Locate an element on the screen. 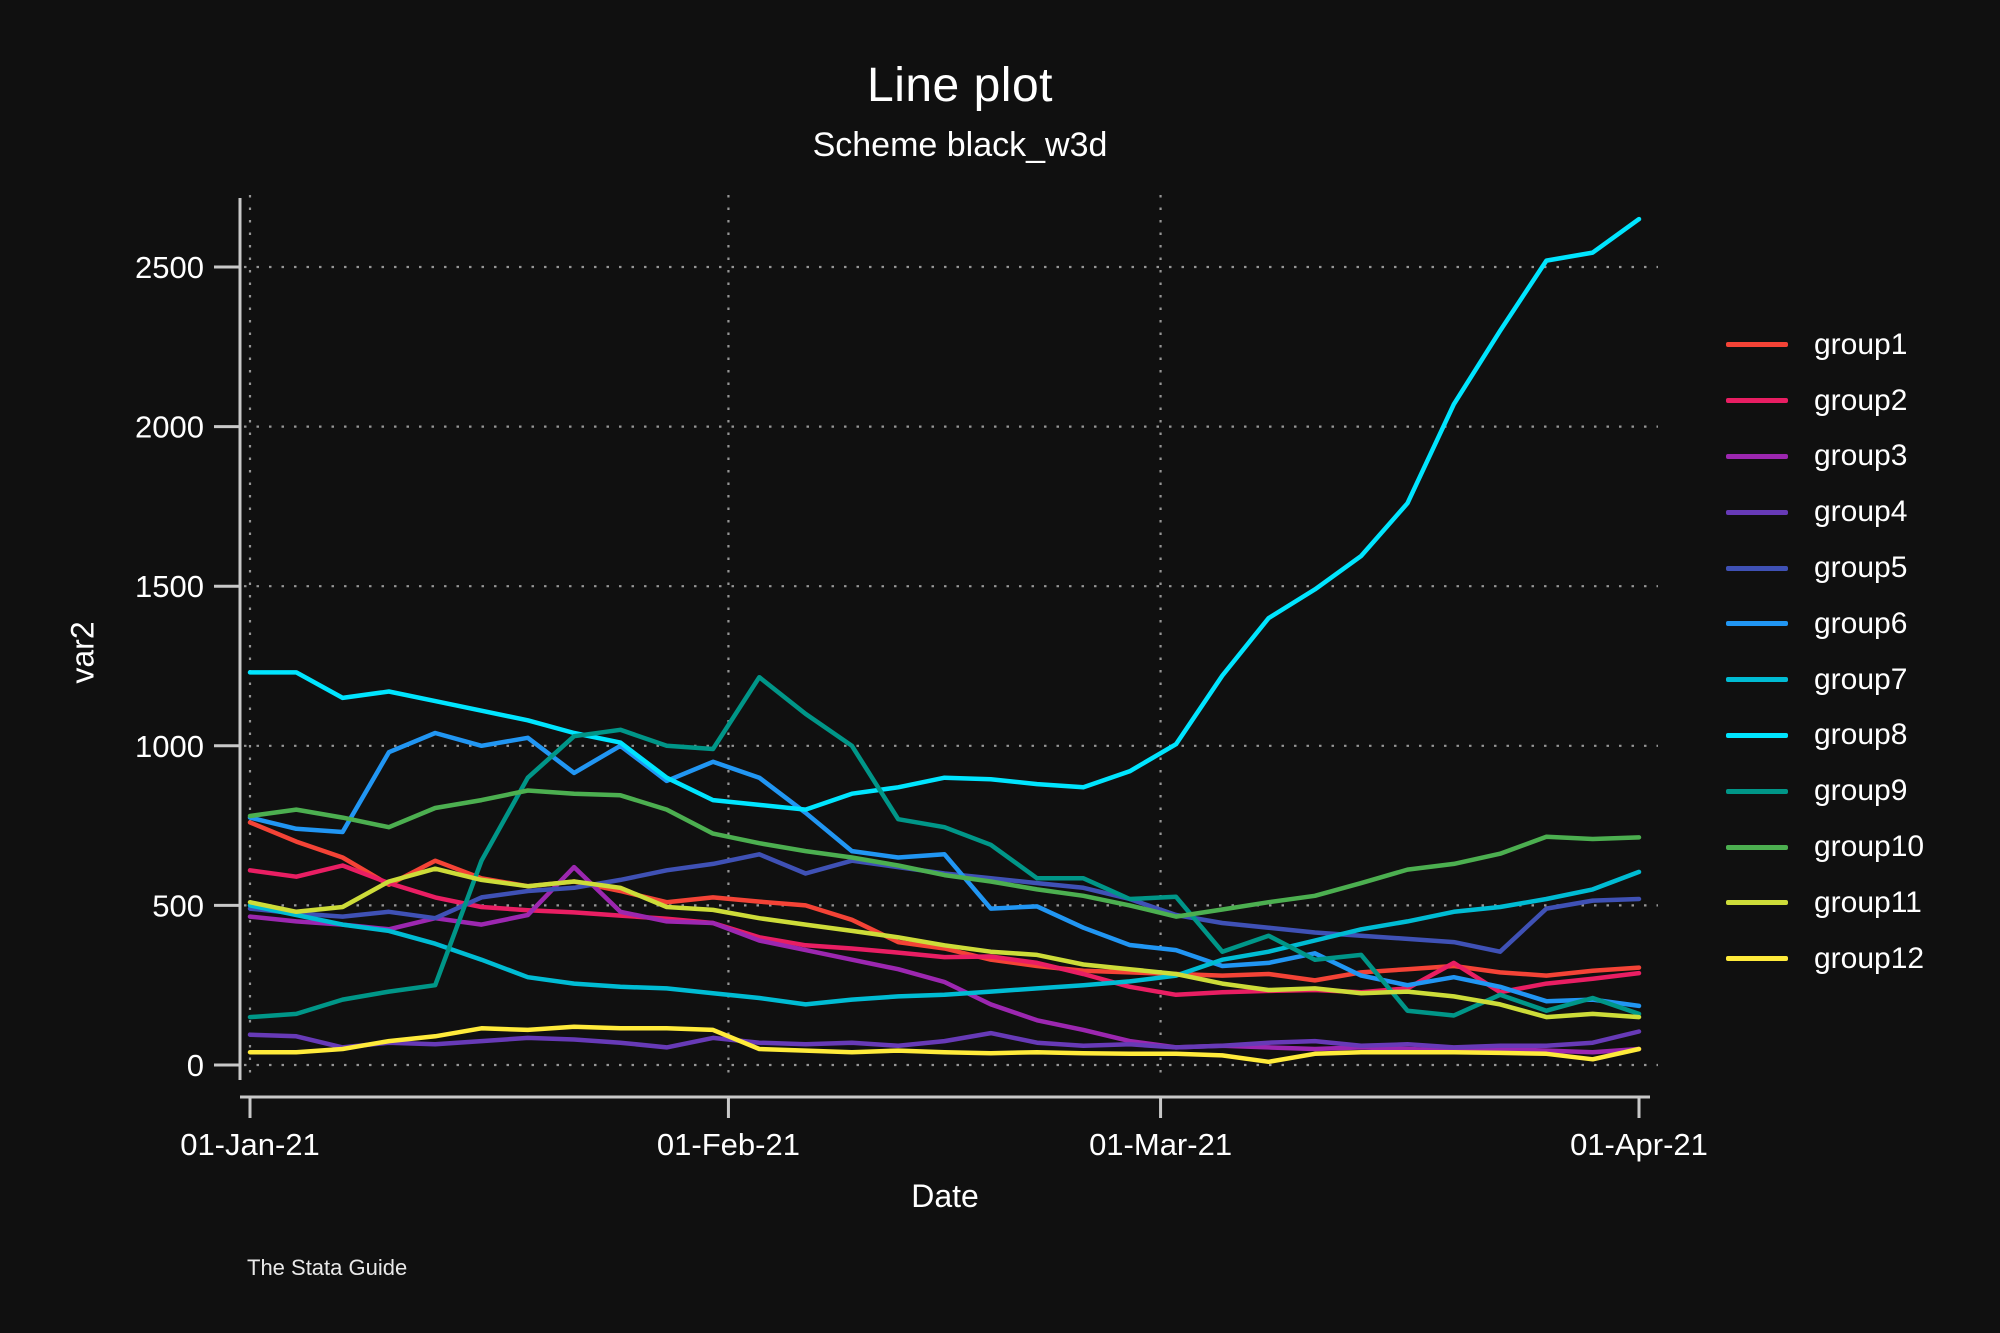 The height and width of the screenshot is (1333, 2000). legend-item-group8: group8 is located at coordinates (1825, 736).